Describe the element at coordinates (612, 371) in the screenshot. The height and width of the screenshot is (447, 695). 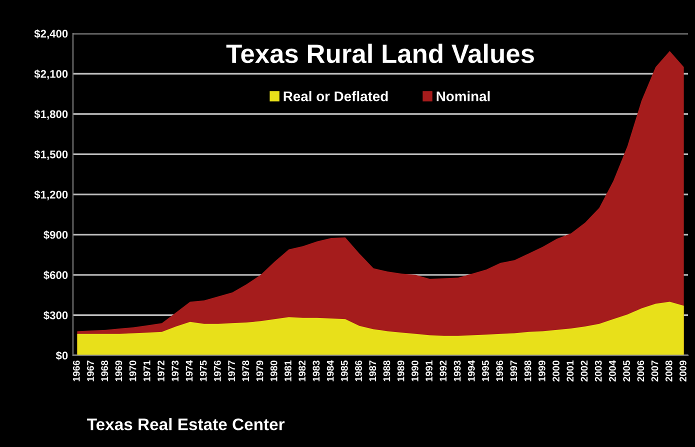
I see `x-tick-label: 2004` at that location.